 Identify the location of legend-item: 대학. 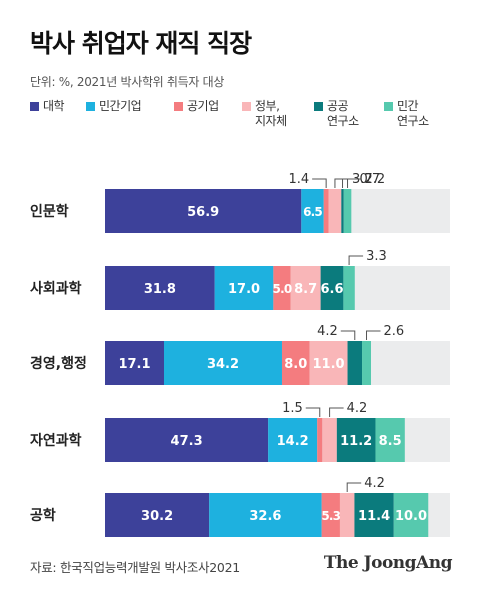
(47, 106).